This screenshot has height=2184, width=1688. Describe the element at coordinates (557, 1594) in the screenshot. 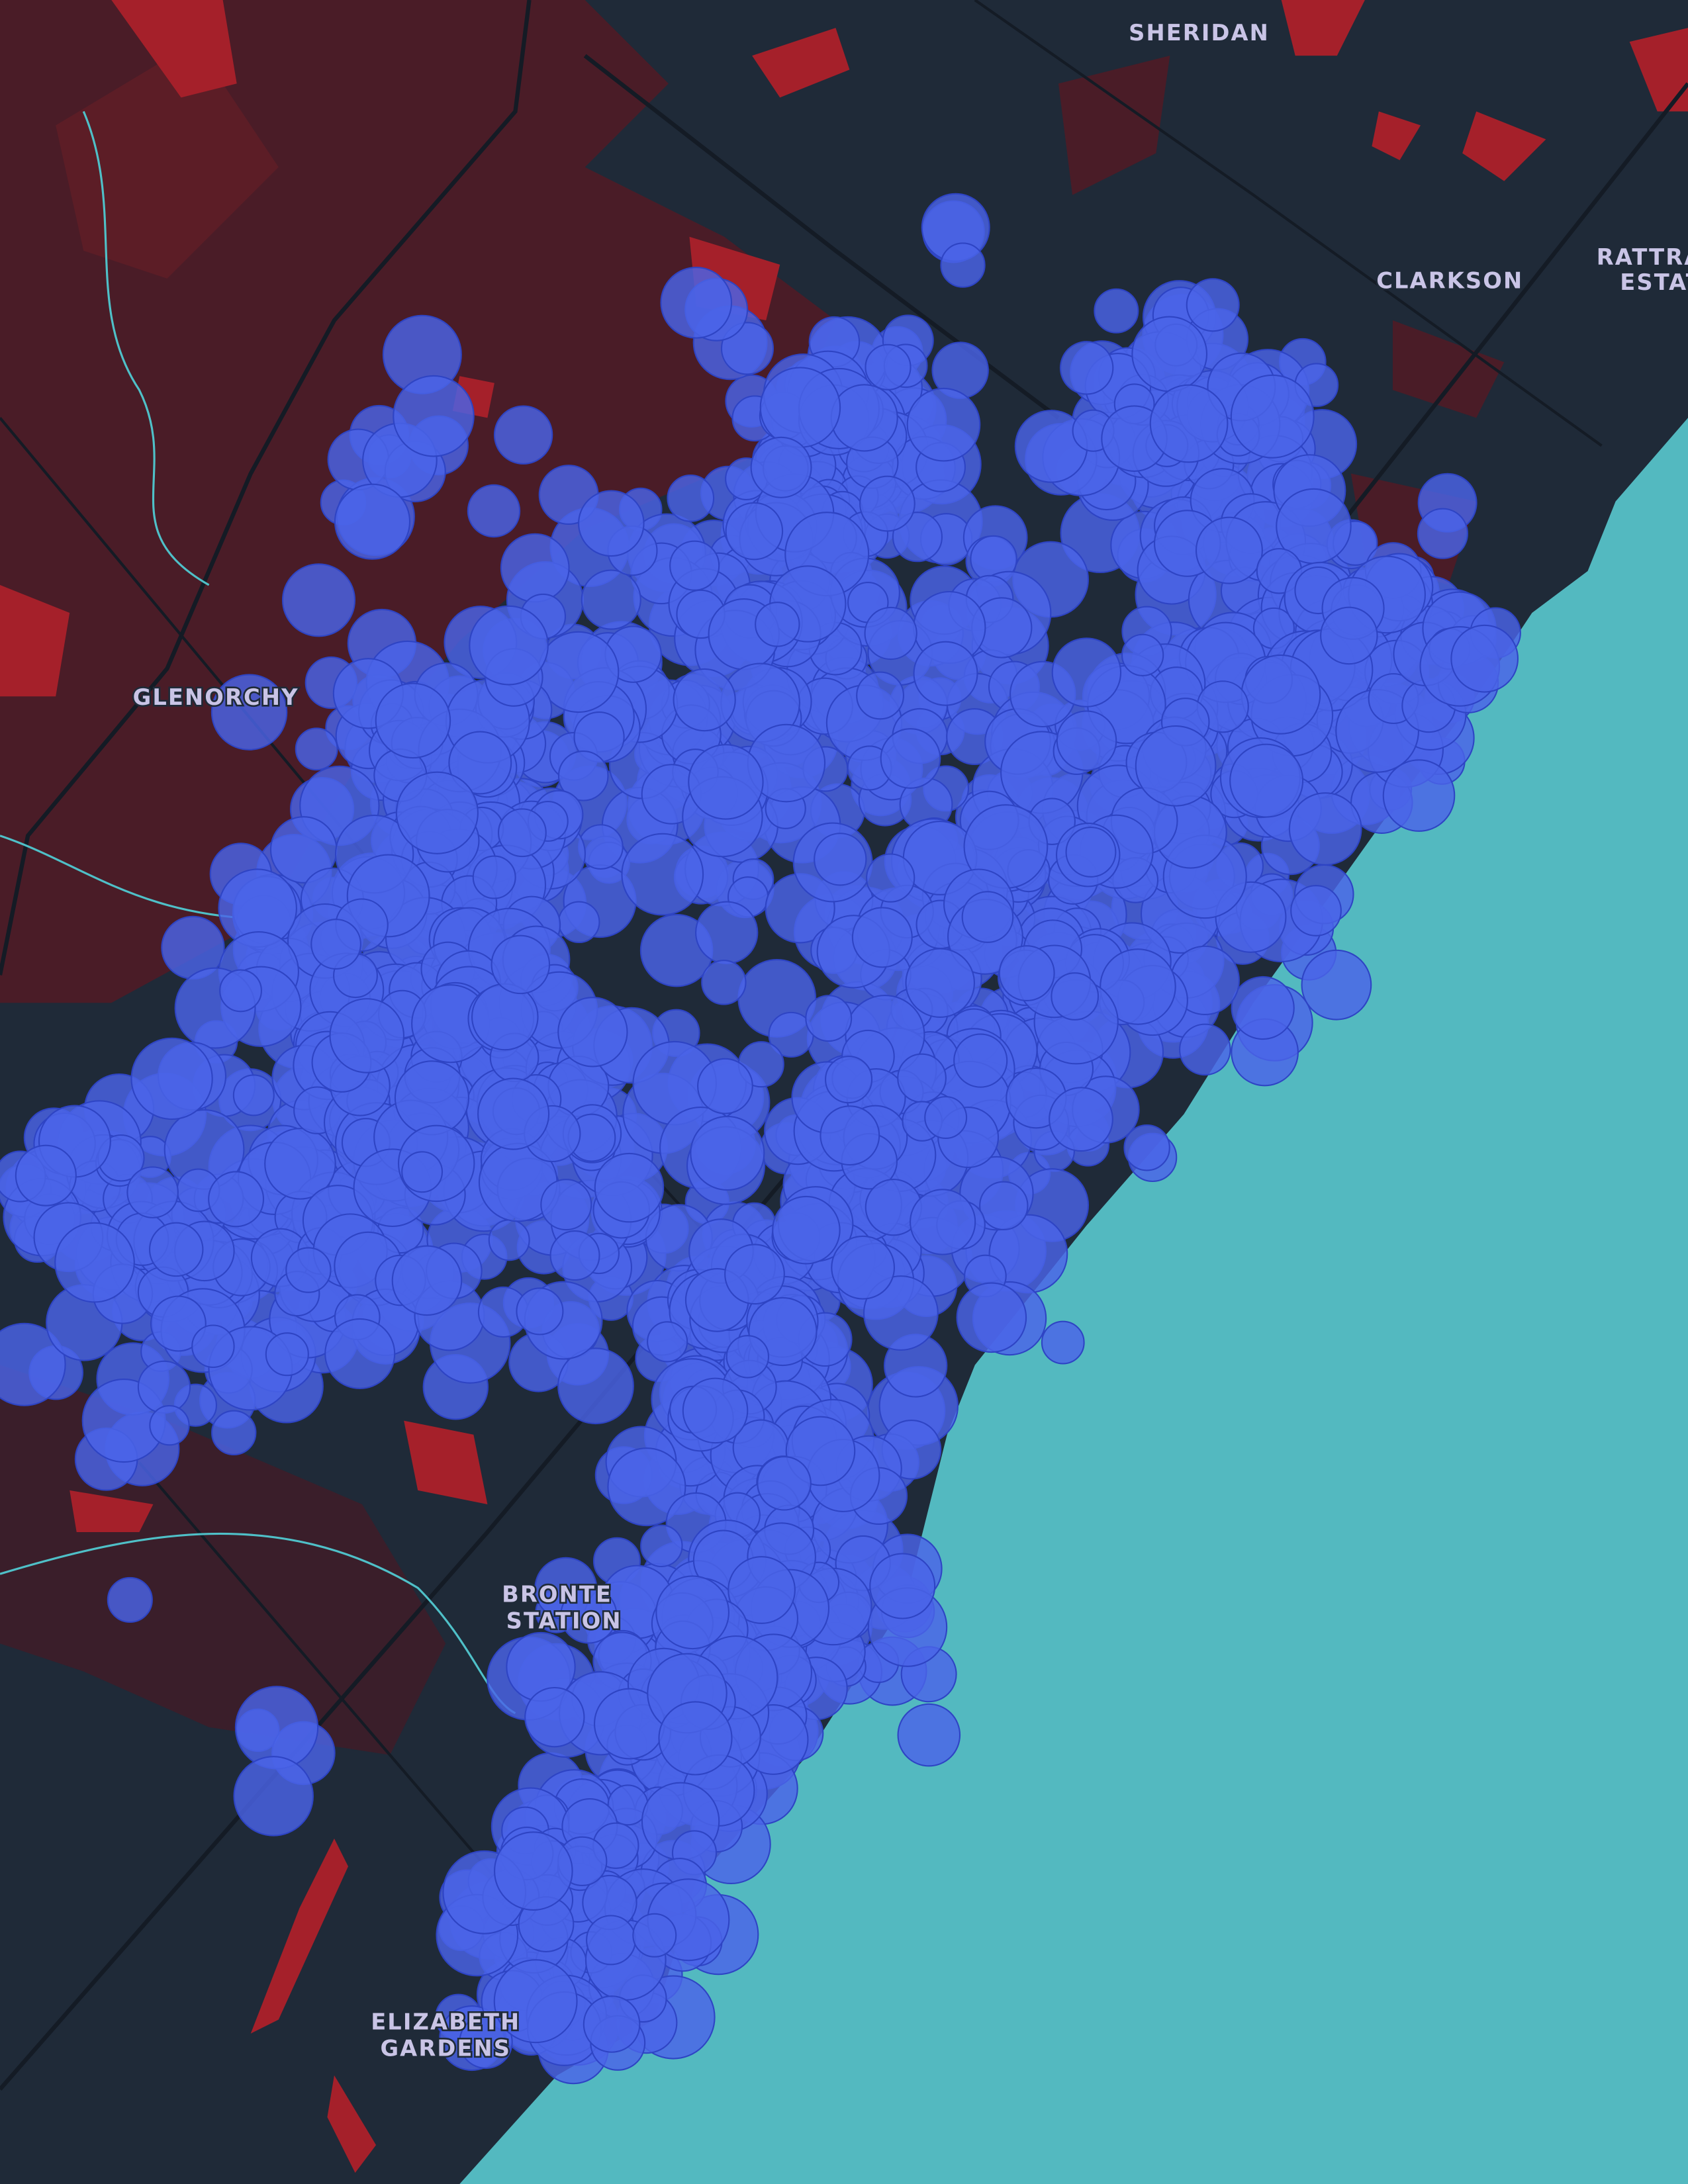

I see `place-label: BRONTE` at that location.